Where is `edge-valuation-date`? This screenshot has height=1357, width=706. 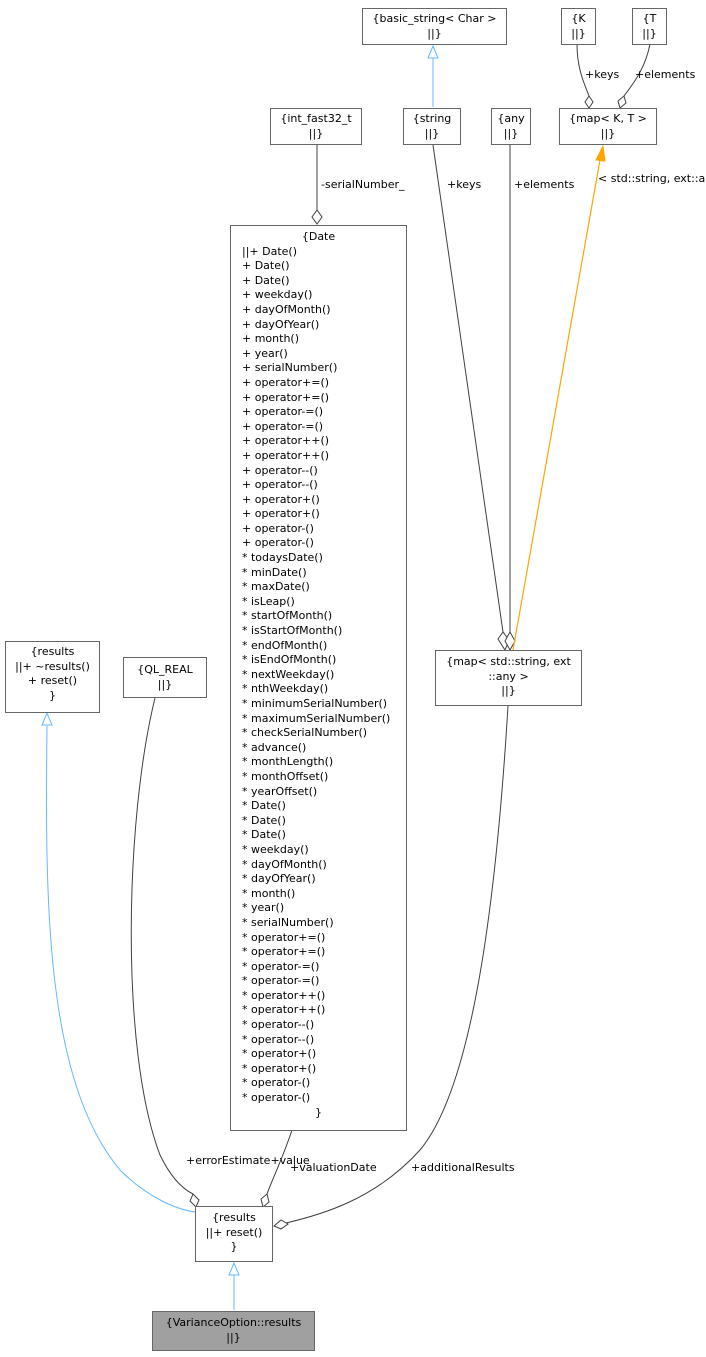 edge-valuation-date is located at coordinates (276, 1168).